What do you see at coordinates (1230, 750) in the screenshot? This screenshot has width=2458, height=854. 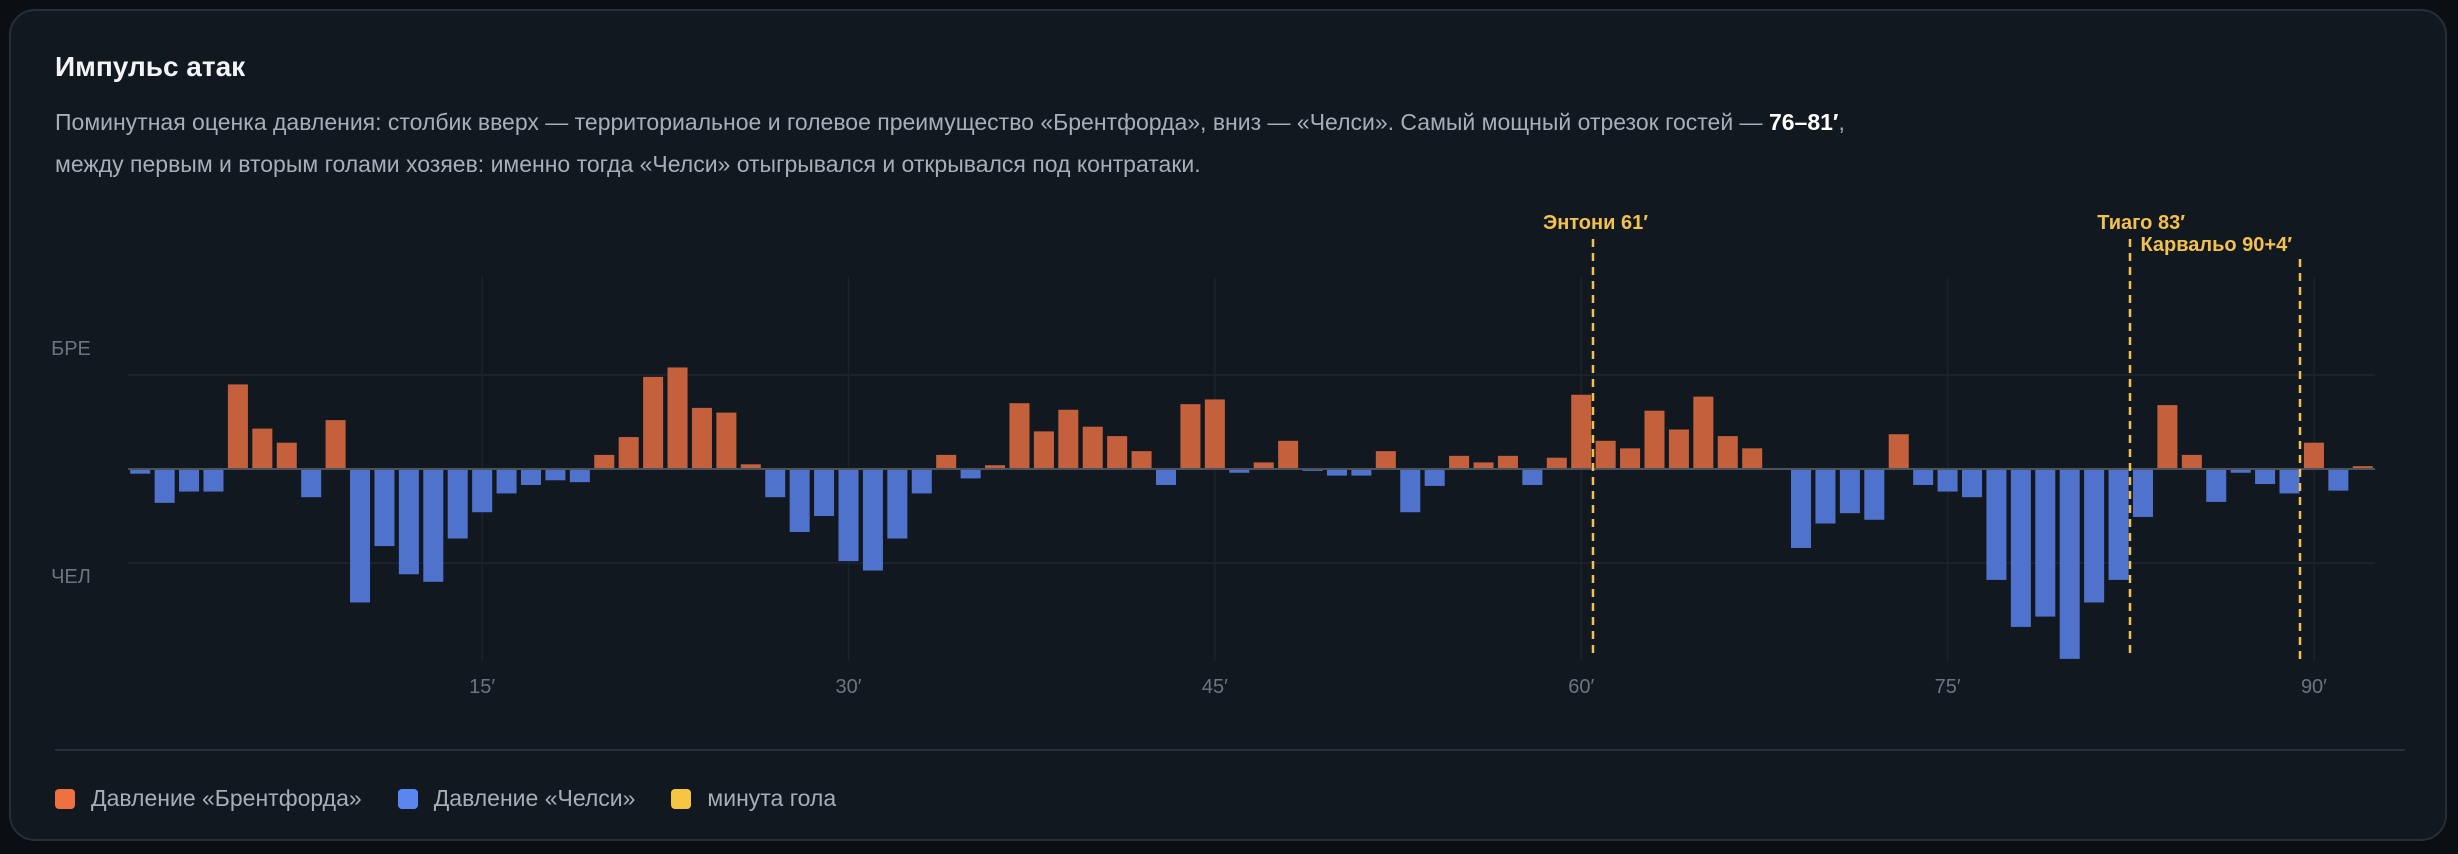 I see `legend-divider` at bounding box center [1230, 750].